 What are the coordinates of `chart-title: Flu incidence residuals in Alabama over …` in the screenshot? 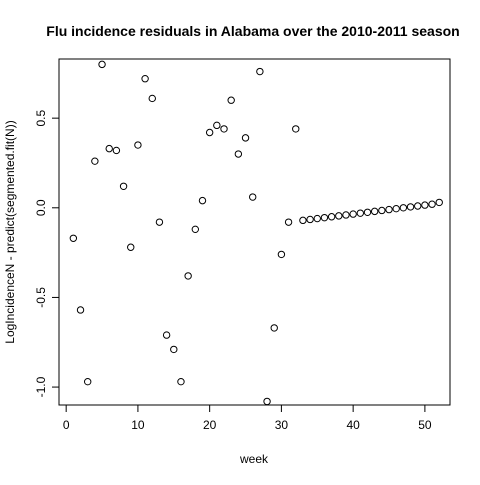 It's located at (252, 31).